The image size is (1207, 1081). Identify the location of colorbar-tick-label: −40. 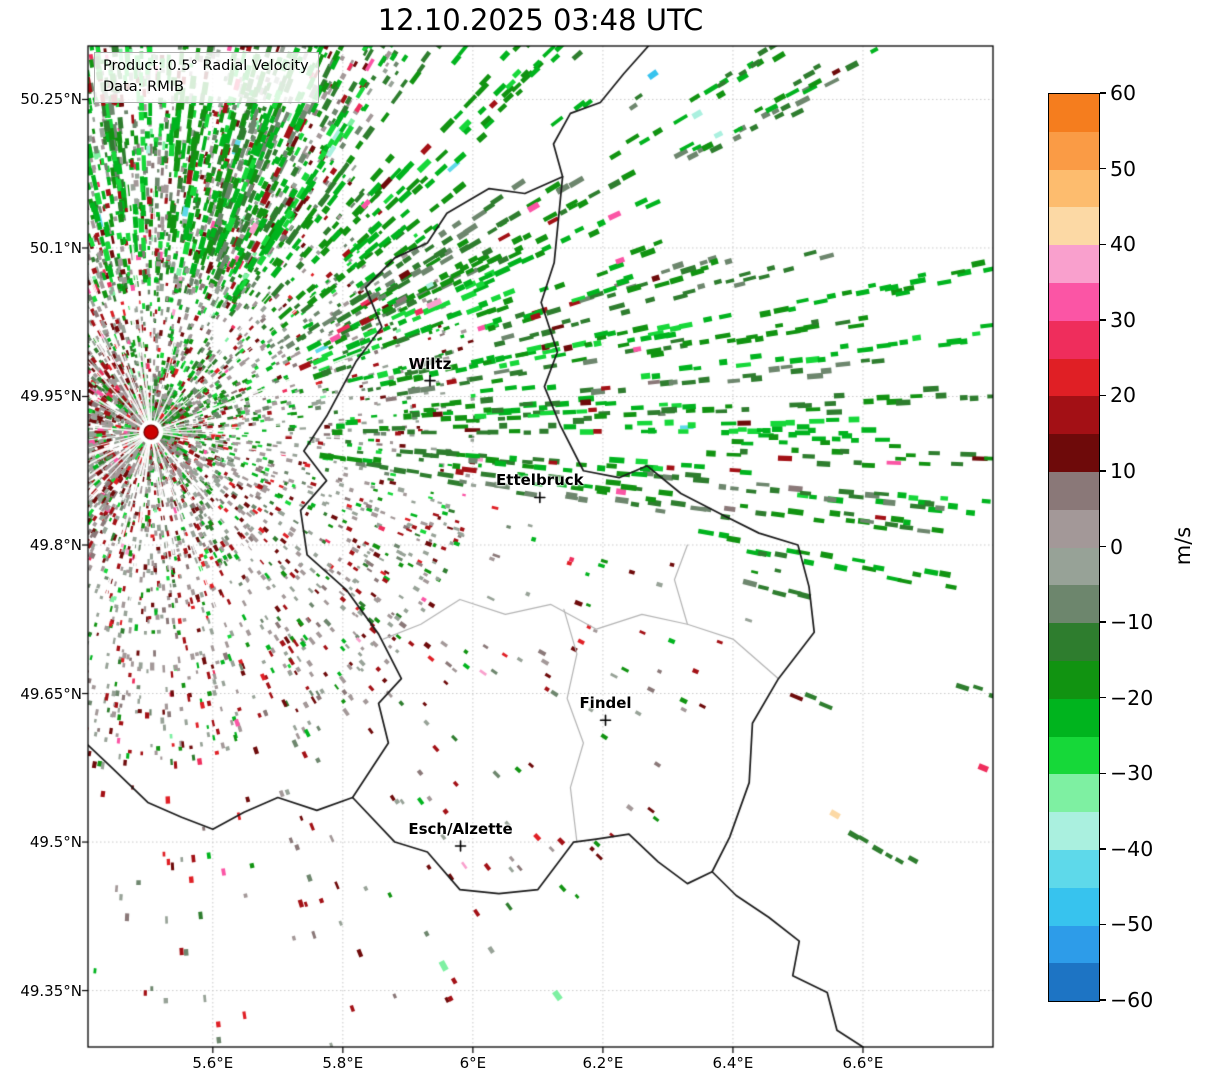
(1132, 848).